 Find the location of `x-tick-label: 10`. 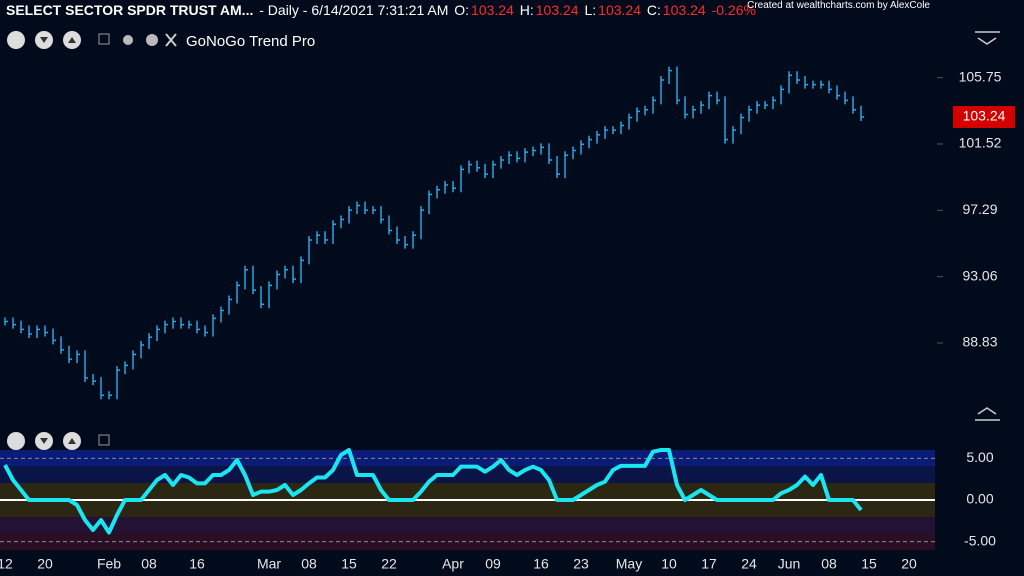

x-tick-label: 10 is located at coordinates (669, 564).